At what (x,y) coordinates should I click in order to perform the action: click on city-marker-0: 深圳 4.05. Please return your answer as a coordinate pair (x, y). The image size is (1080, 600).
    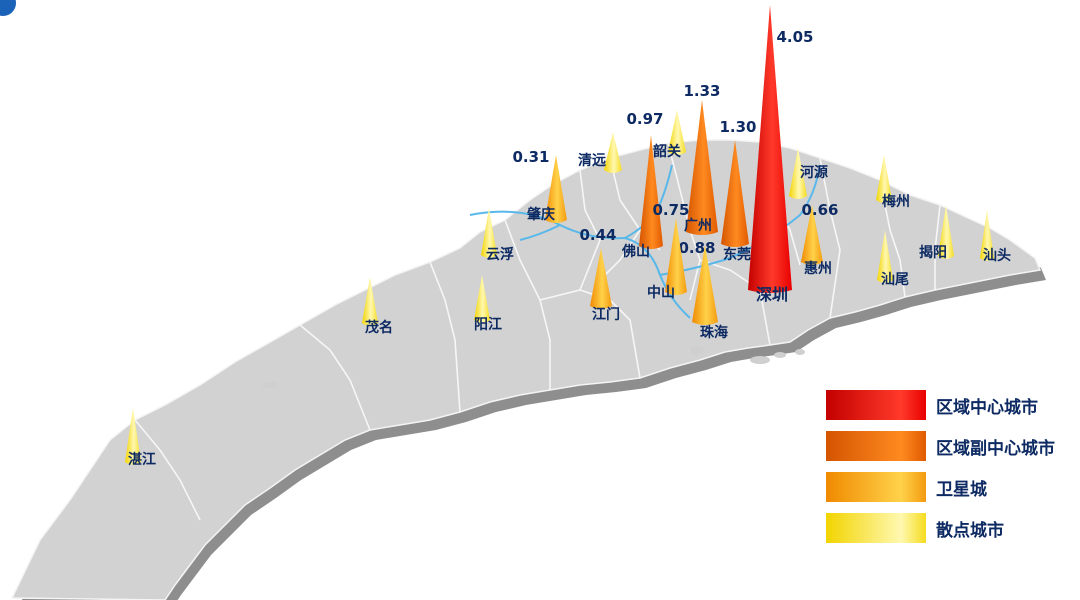
    Looking at the image, I should click on (781, 154).